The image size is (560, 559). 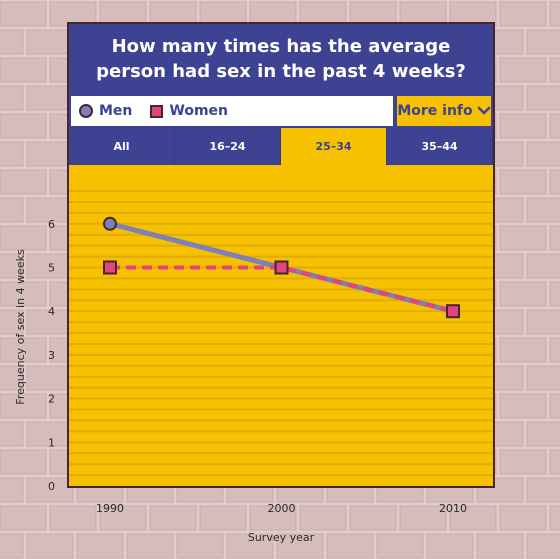 What do you see at coordinates (435, 111) in the screenshot?
I see `more-info-label: More info` at bounding box center [435, 111].